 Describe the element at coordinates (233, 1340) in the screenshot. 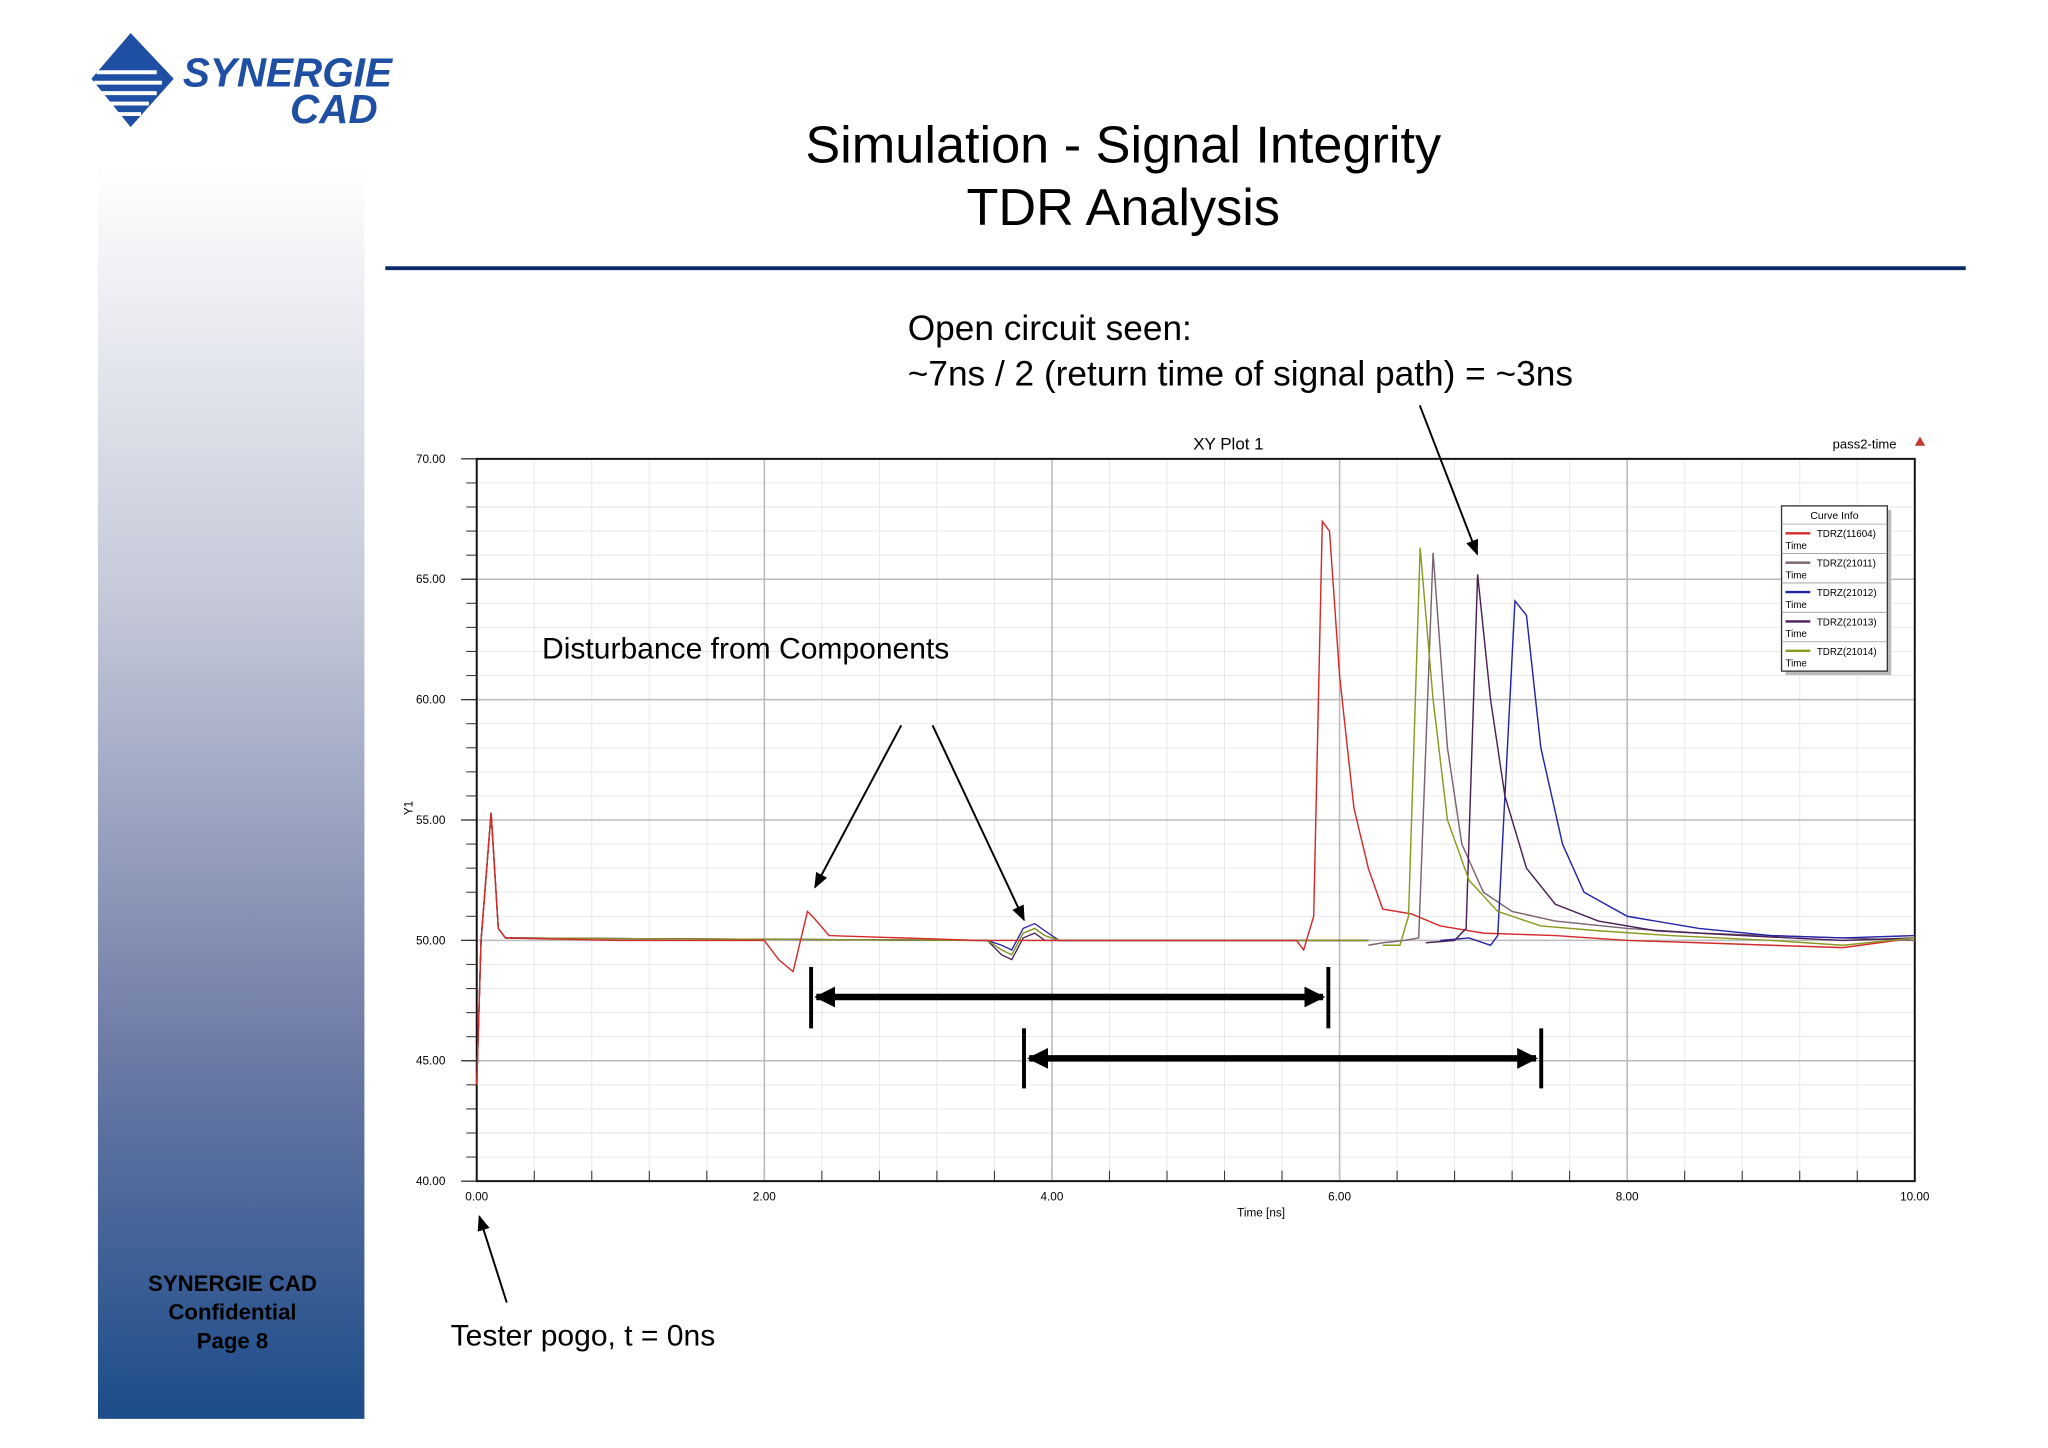

I see `footer-page: Page 8` at that location.